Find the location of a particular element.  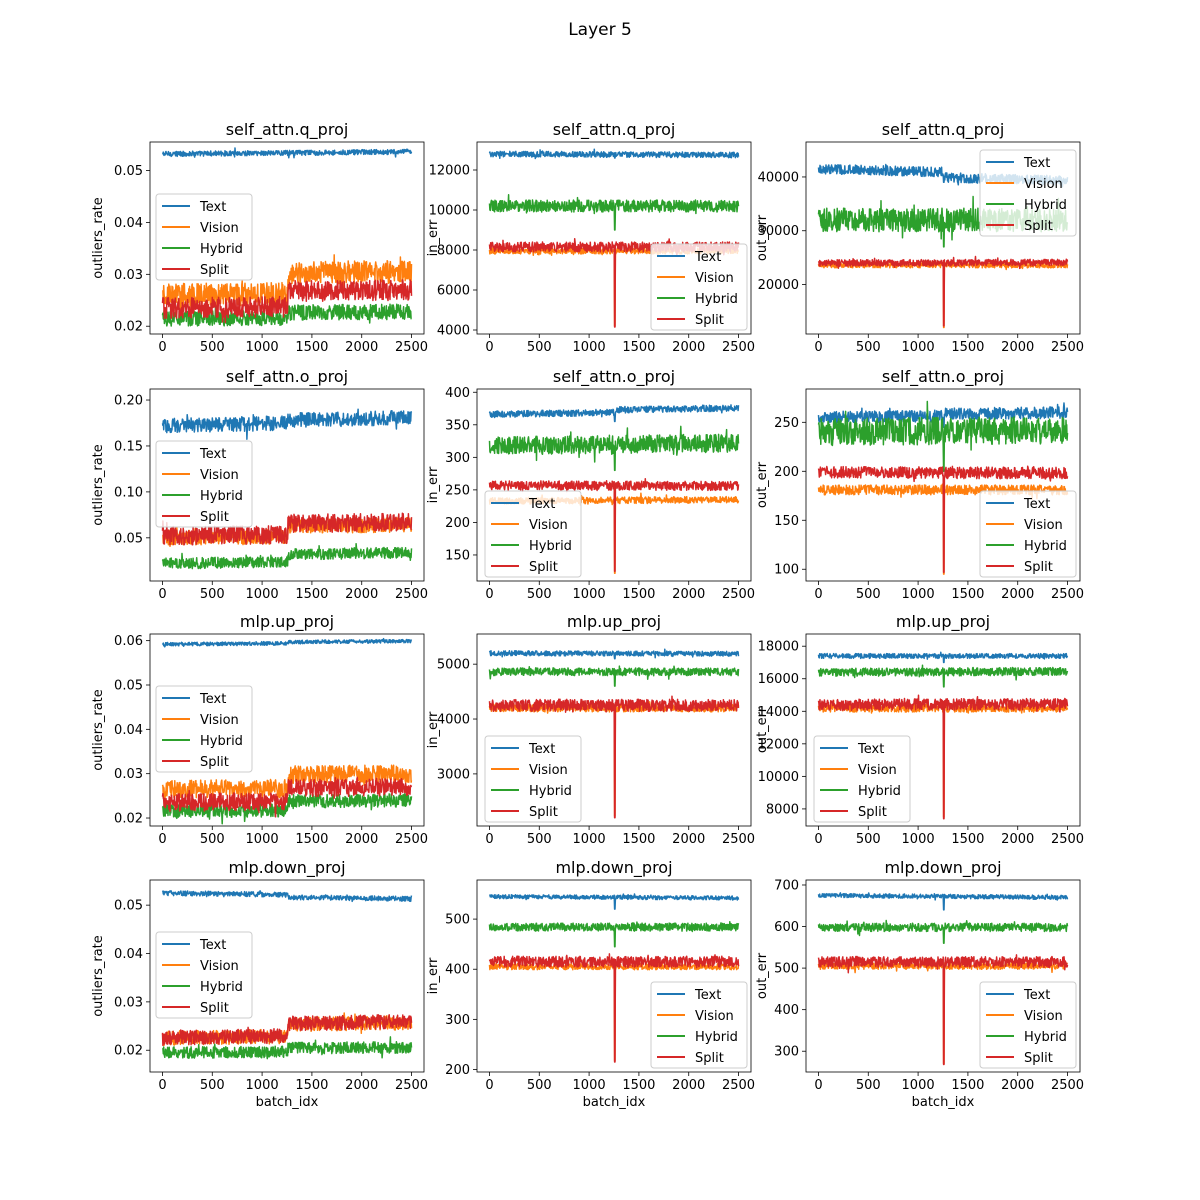

subplot-title: self_attn.o_proj is located at coordinates (943, 377).